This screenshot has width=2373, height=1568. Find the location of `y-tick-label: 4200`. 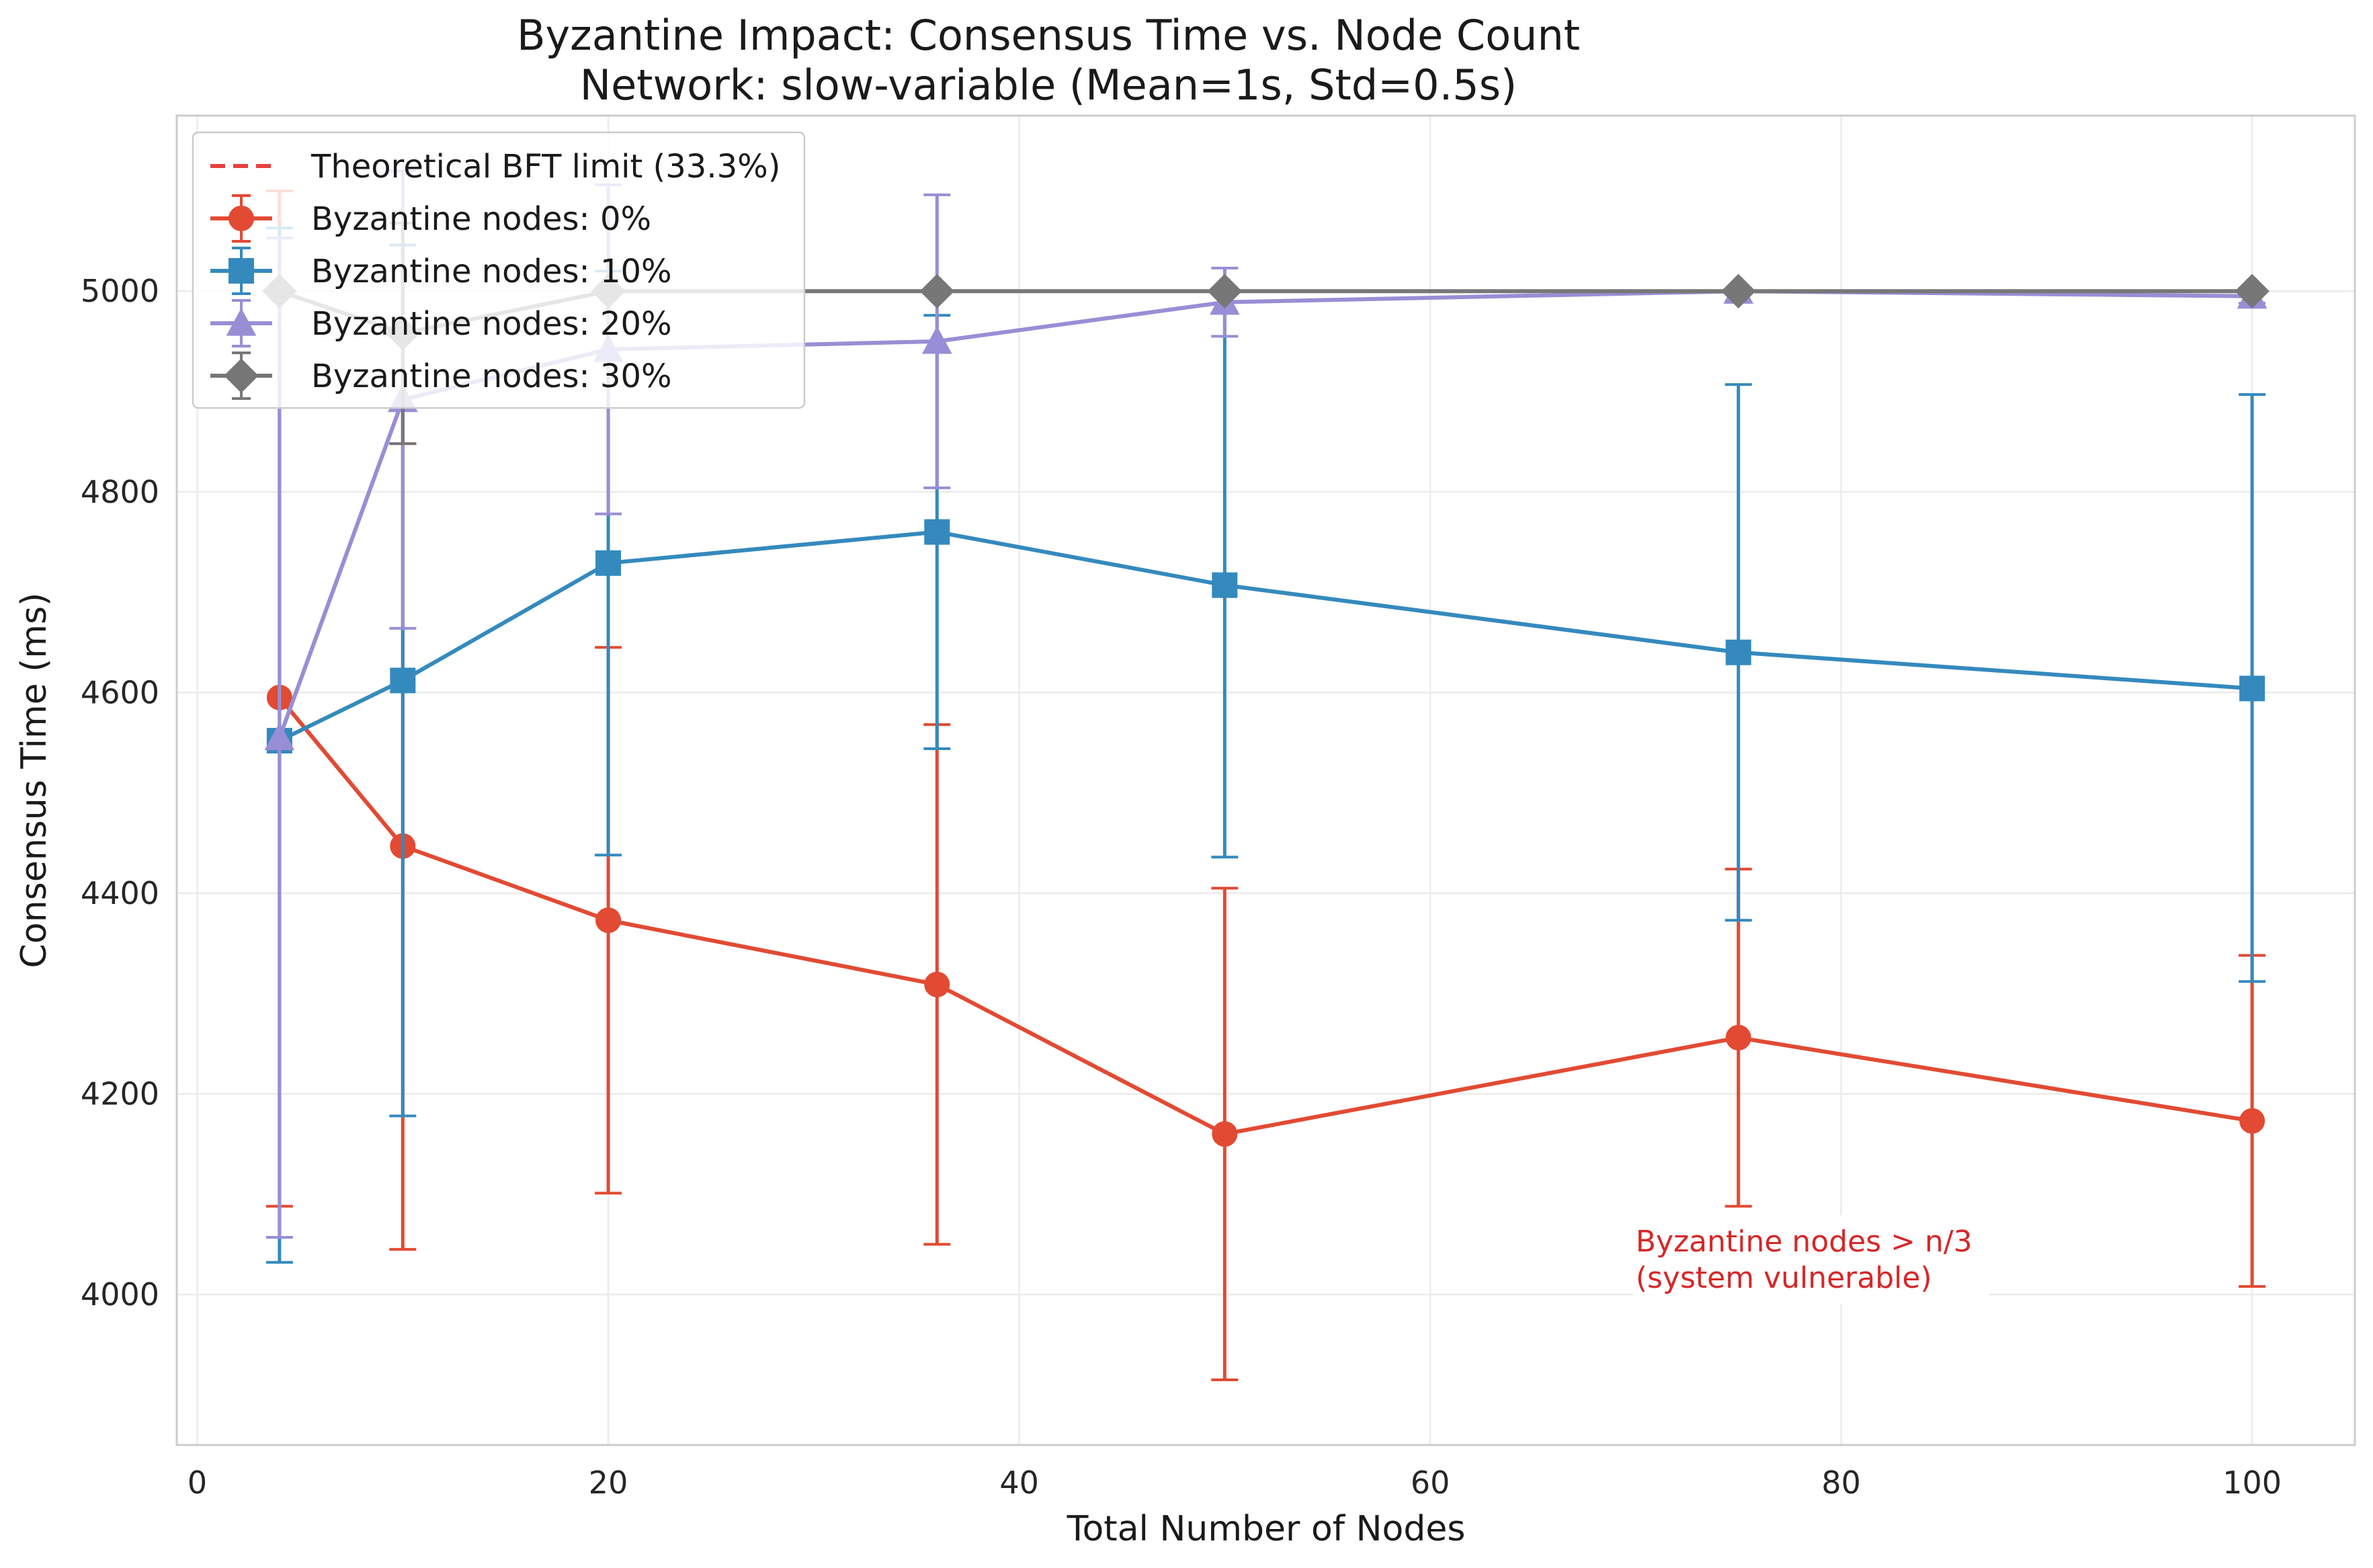

y-tick-label: 4200 is located at coordinates (120, 1094).